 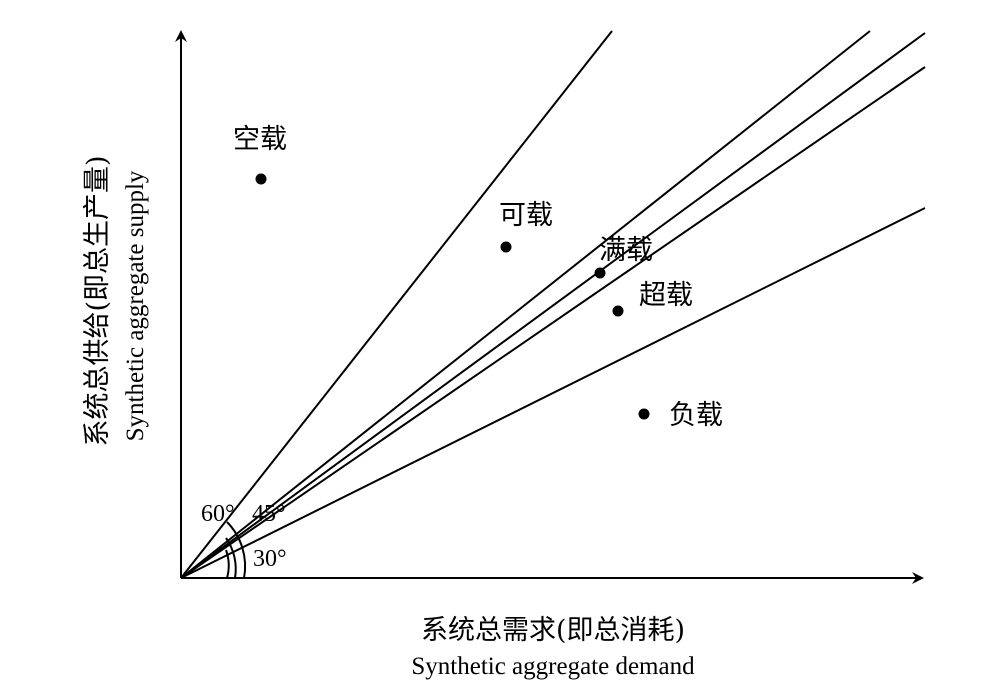 I want to click on point-kongzai, so click(x=261, y=179).